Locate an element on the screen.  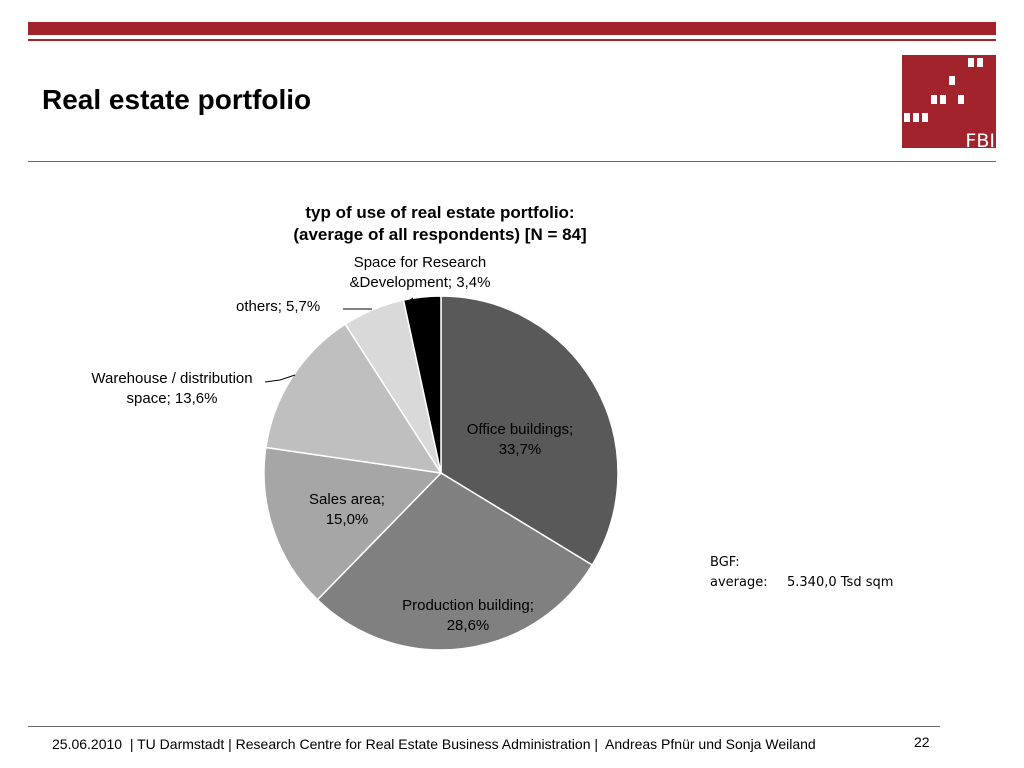
chart-title-line2: (average of all respondents) [N = 84] is located at coordinates (440, 234).